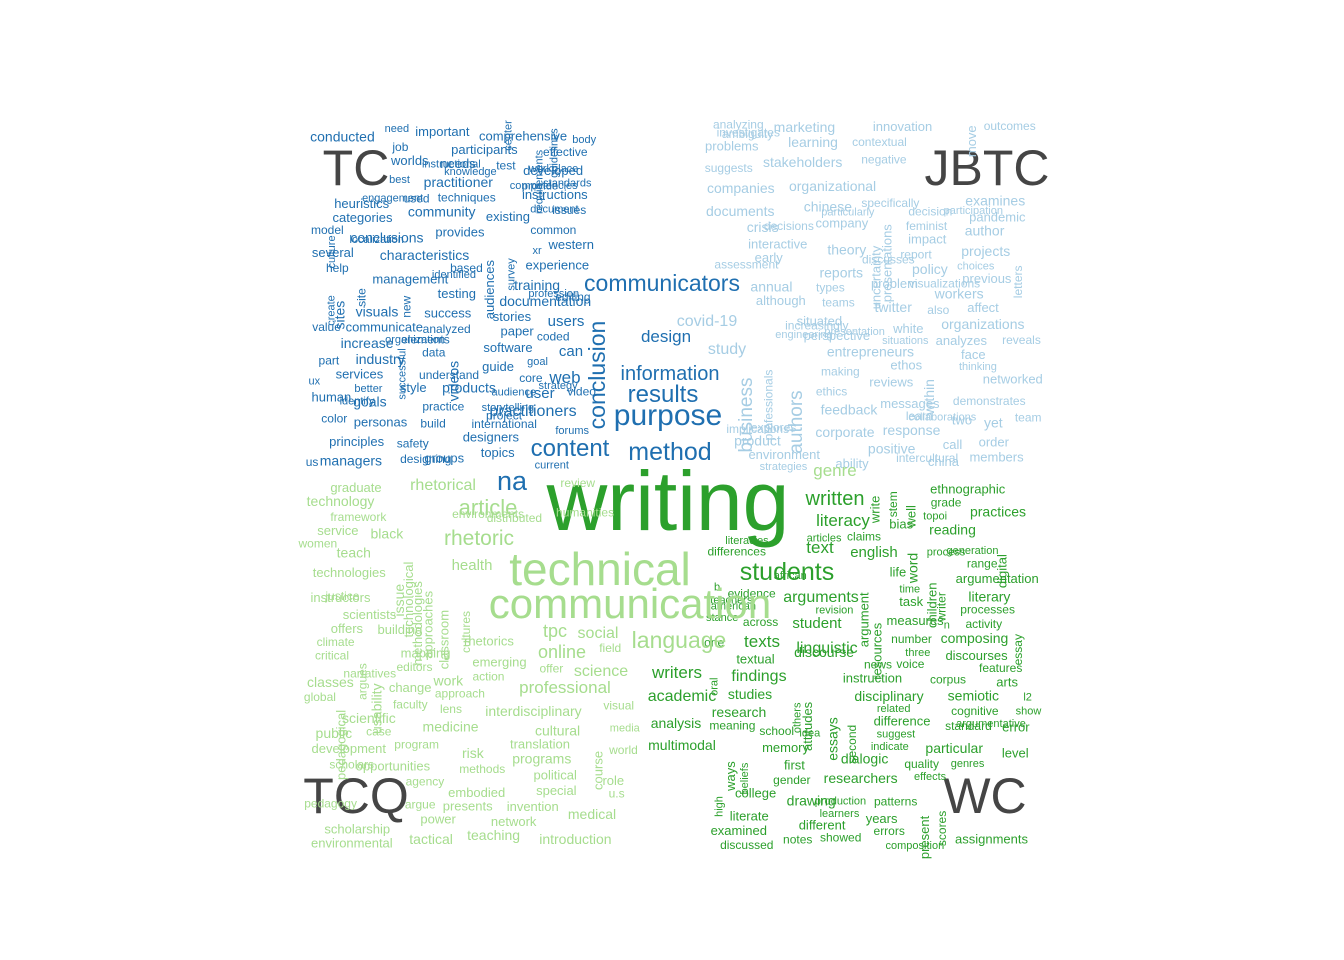  What do you see at coordinates (994, 441) in the screenshot?
I see `word-order: order` at bounding box center [994, 441].